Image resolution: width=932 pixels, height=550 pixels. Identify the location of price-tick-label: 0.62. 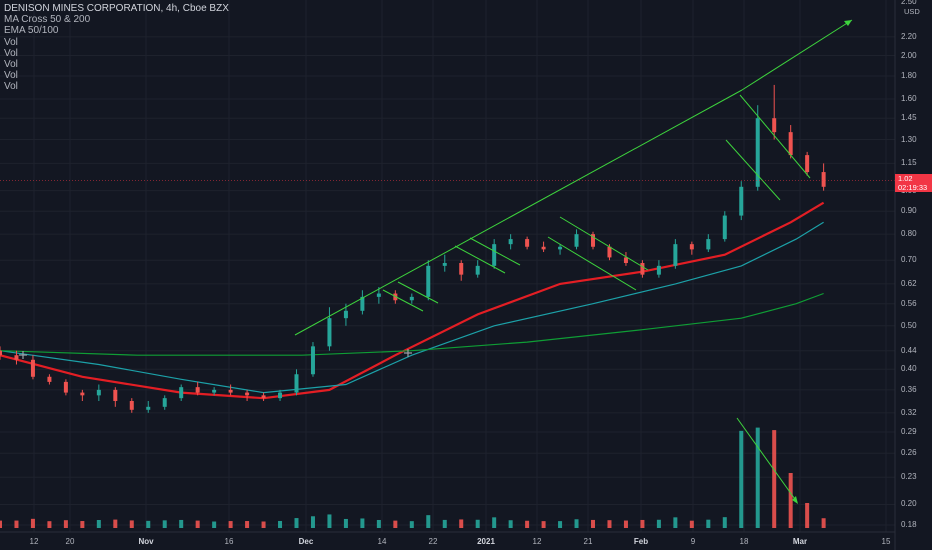
(909, 283).